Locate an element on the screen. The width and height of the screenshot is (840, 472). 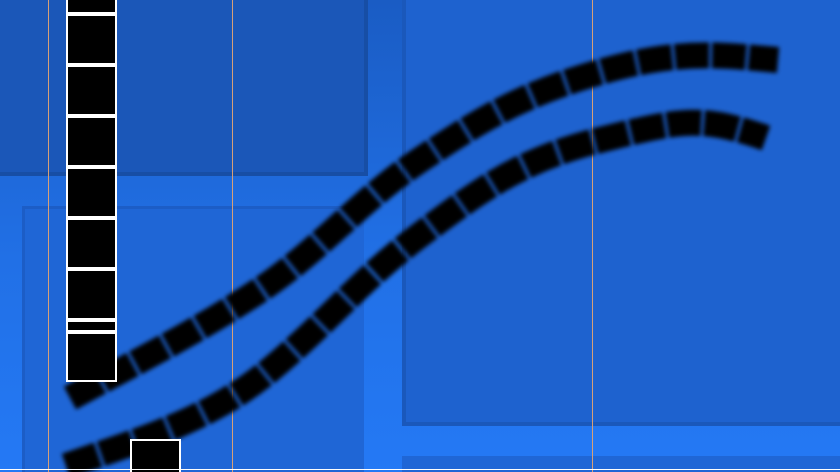
ground-line is located at coordinates (420, 469).